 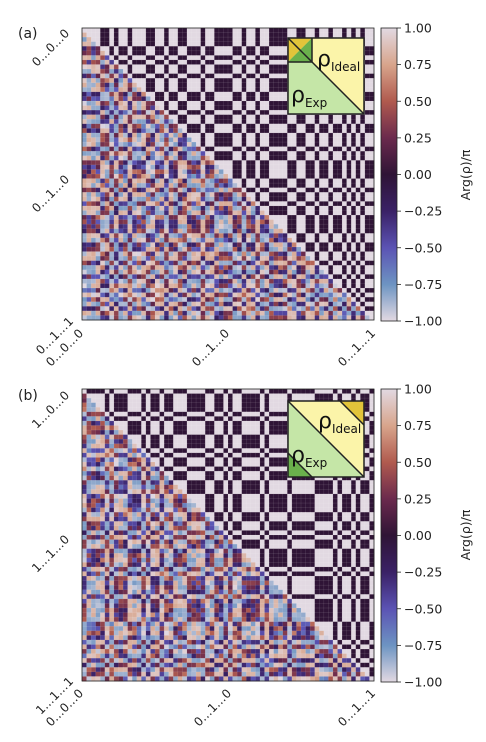 I want to click on colorbar-tick-label: 0.00, so click(x=418, y=174).